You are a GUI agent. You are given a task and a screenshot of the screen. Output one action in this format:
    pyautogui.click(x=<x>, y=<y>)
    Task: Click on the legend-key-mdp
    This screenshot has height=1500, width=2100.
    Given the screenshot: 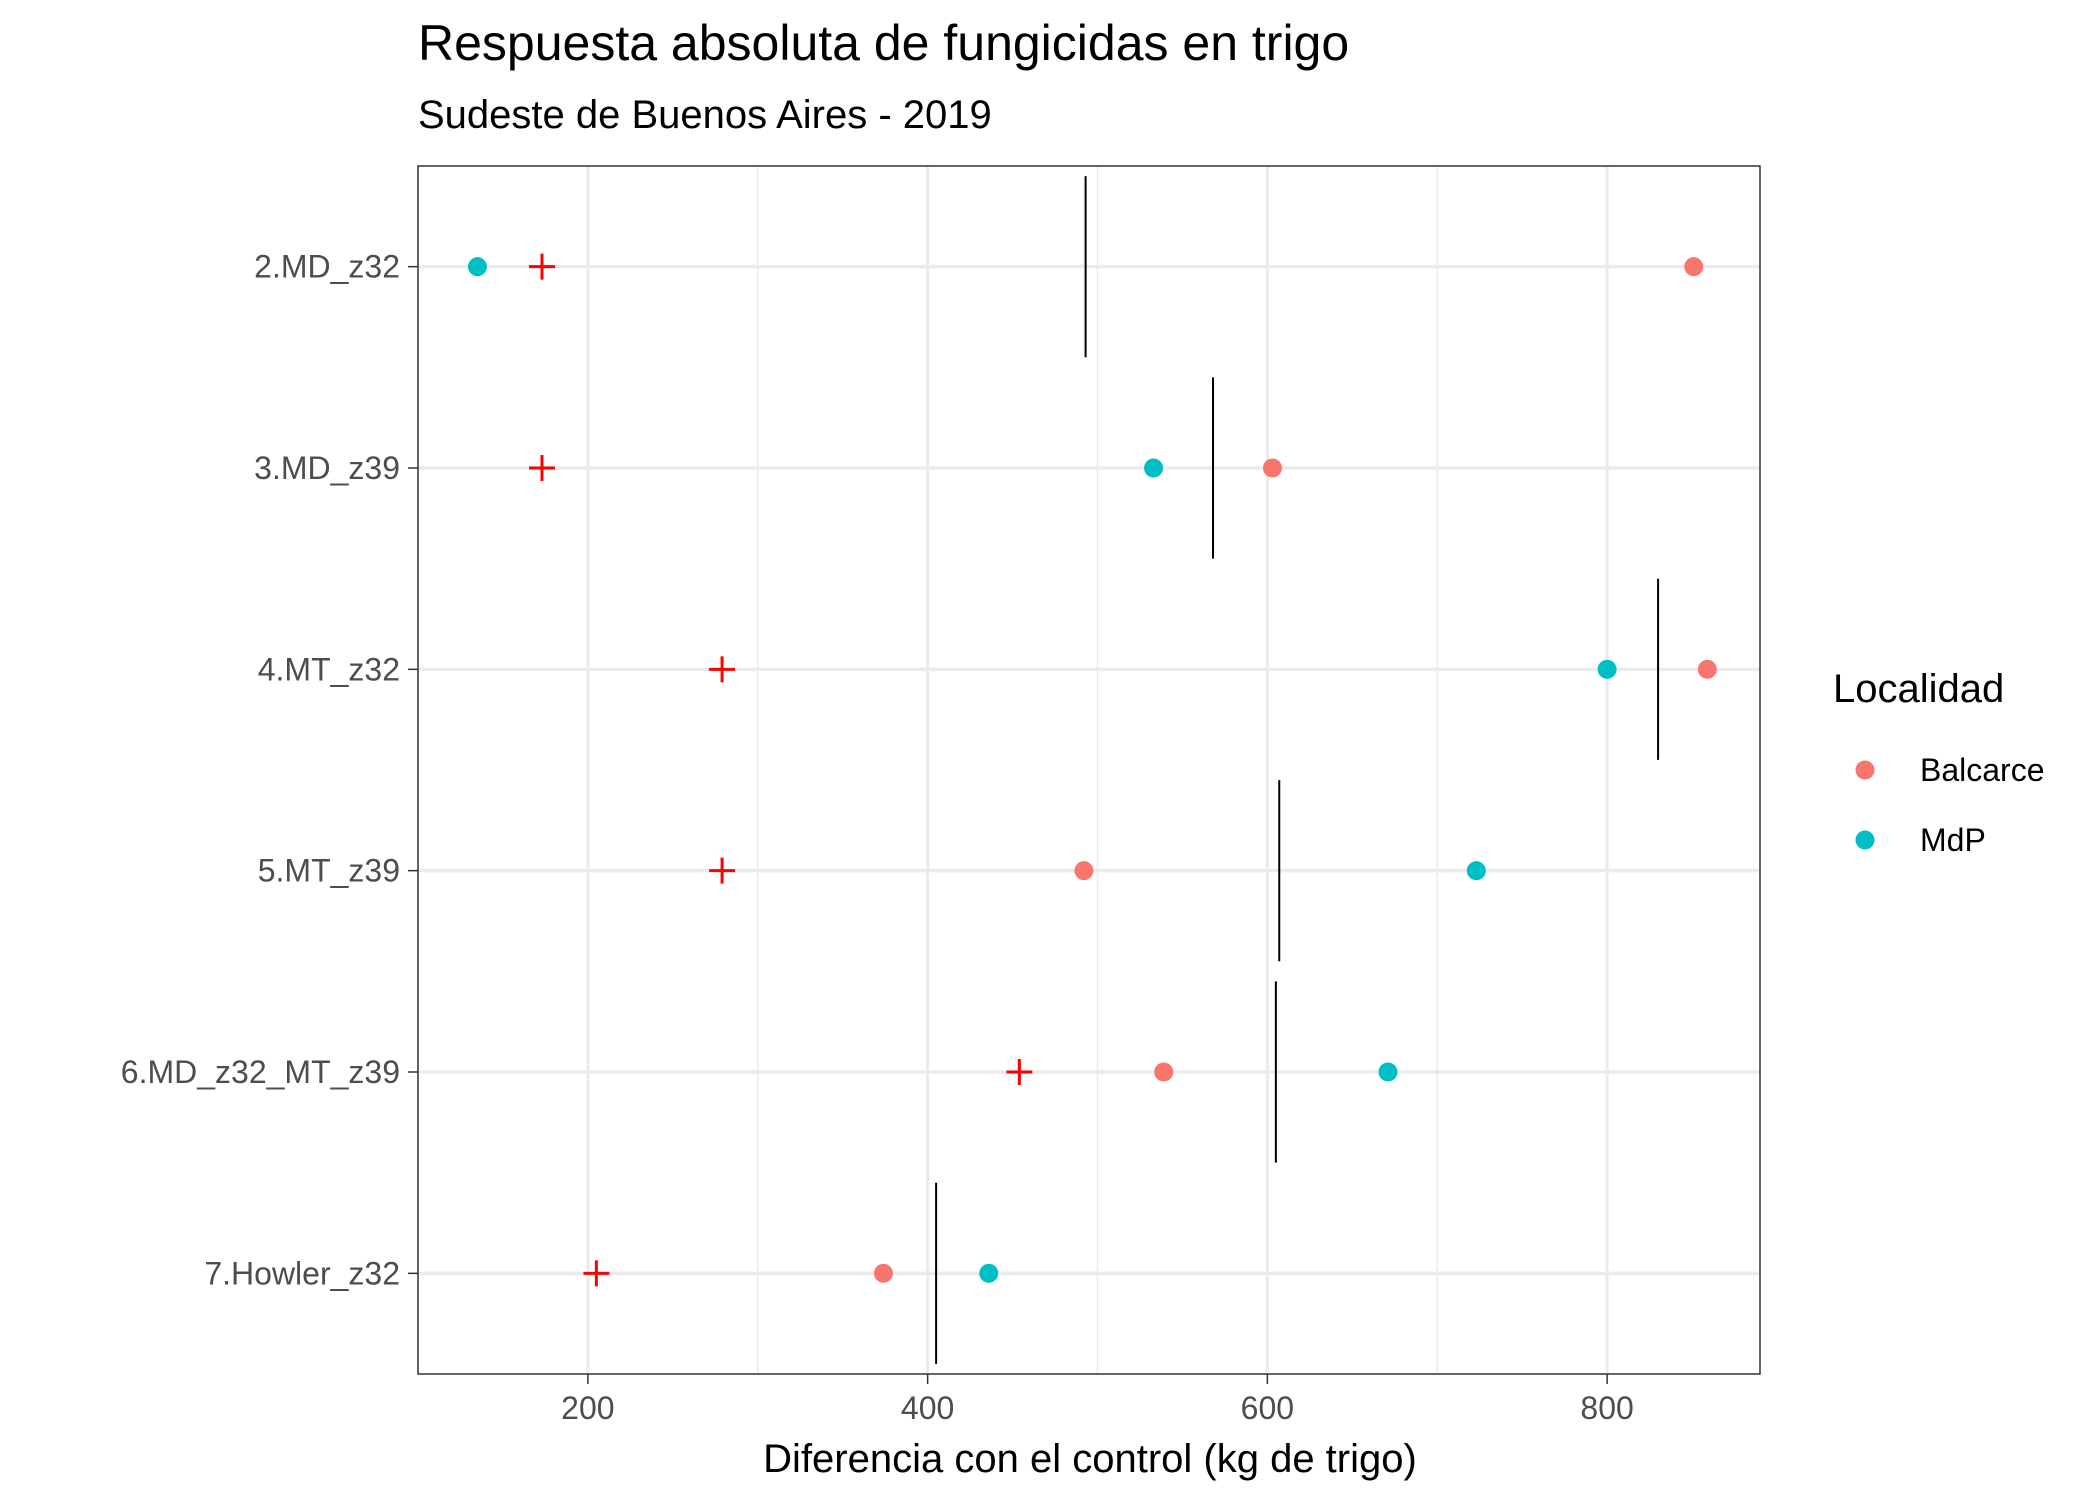 What is the action you would take?
    pyautogui.click(x=1865, y=840)
    